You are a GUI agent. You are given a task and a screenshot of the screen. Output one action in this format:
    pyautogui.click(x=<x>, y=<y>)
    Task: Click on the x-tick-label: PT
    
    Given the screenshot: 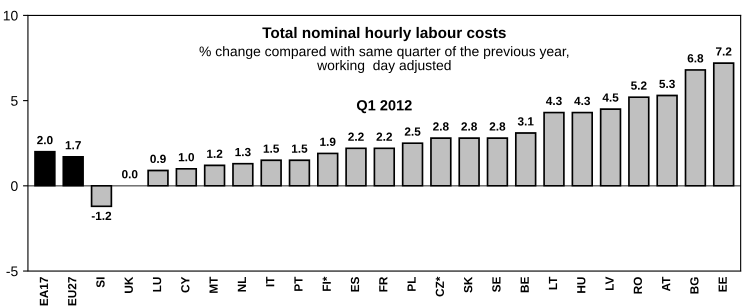 What is the action you would take?
    pyautogui.click(x=298, y=283)
    